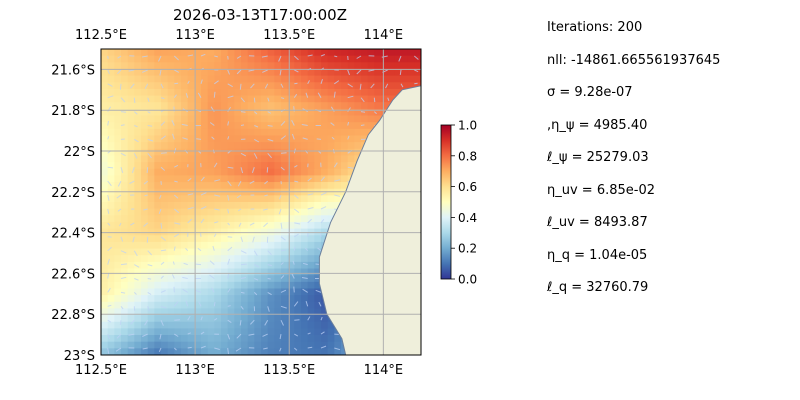 This screenshot has width=800, height=400. I want to click on stat-eta-psi: ,η_ψ = 4985.40, so click(597, 125).